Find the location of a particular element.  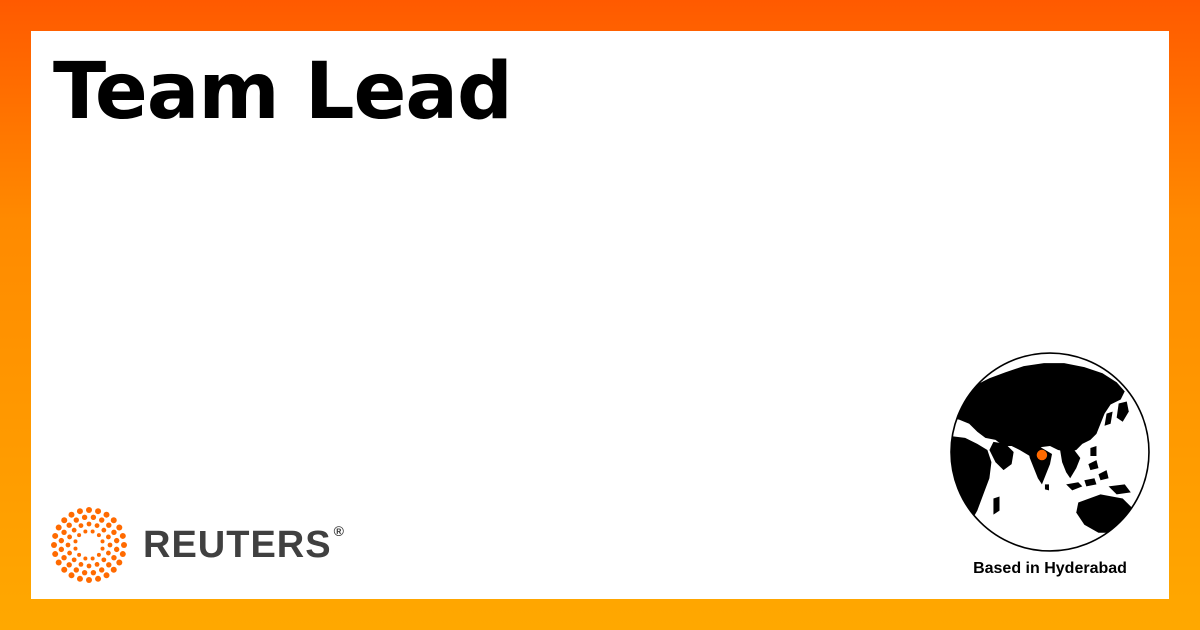

globe is located at coordinates (1050, 452).